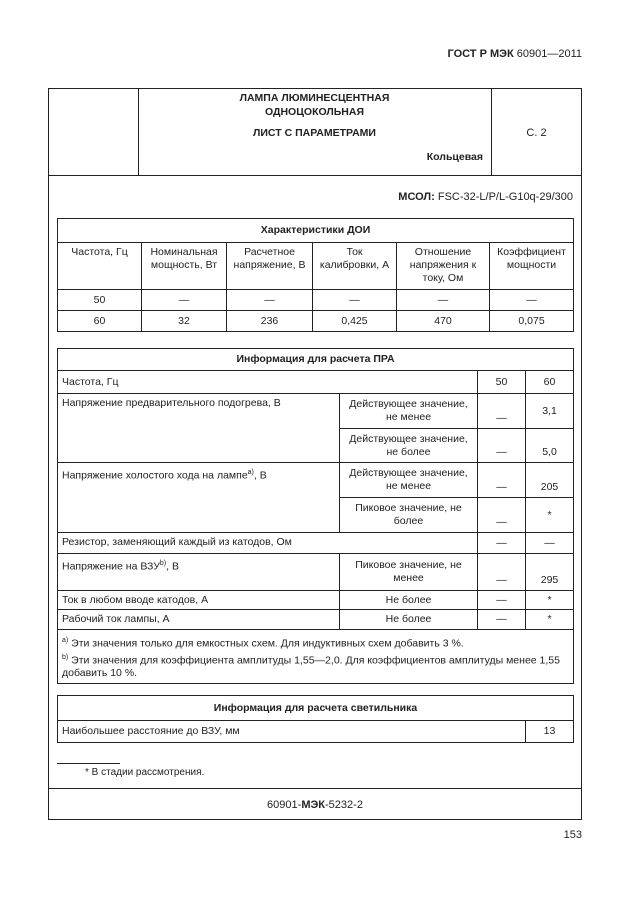 Image resolution: width=630 pixels, height=913 pixels. What do you see at coordinates (315, 230) in the screenshot?
I see `table-title: Характеристики ДОИ` at bounding box center [315, 230].